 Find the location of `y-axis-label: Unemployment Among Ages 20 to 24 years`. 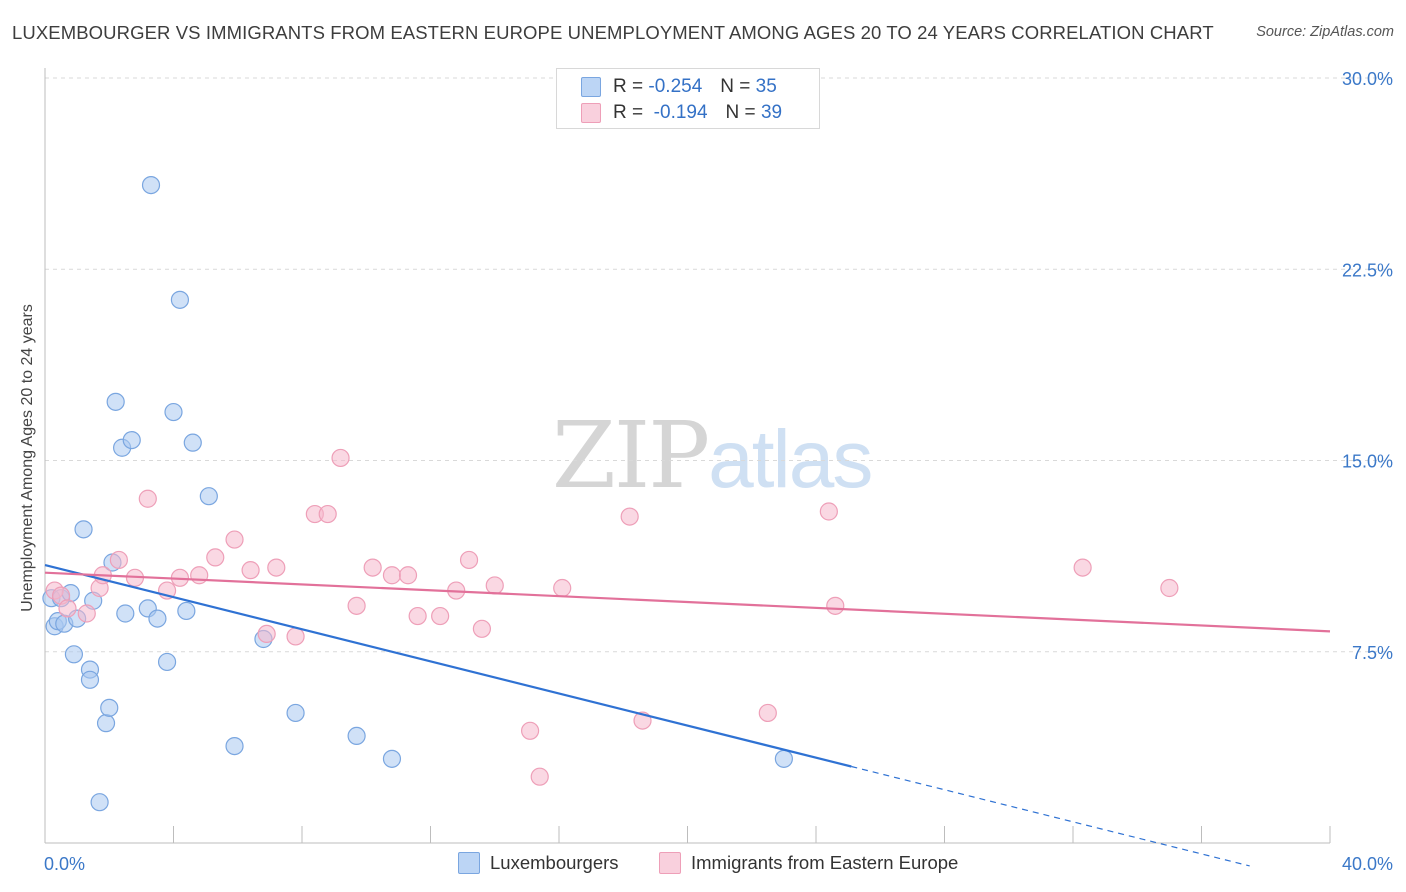

y-axis-label: Unemployment Among Ages 20 to 24 years is located at coordinates (27, 458).